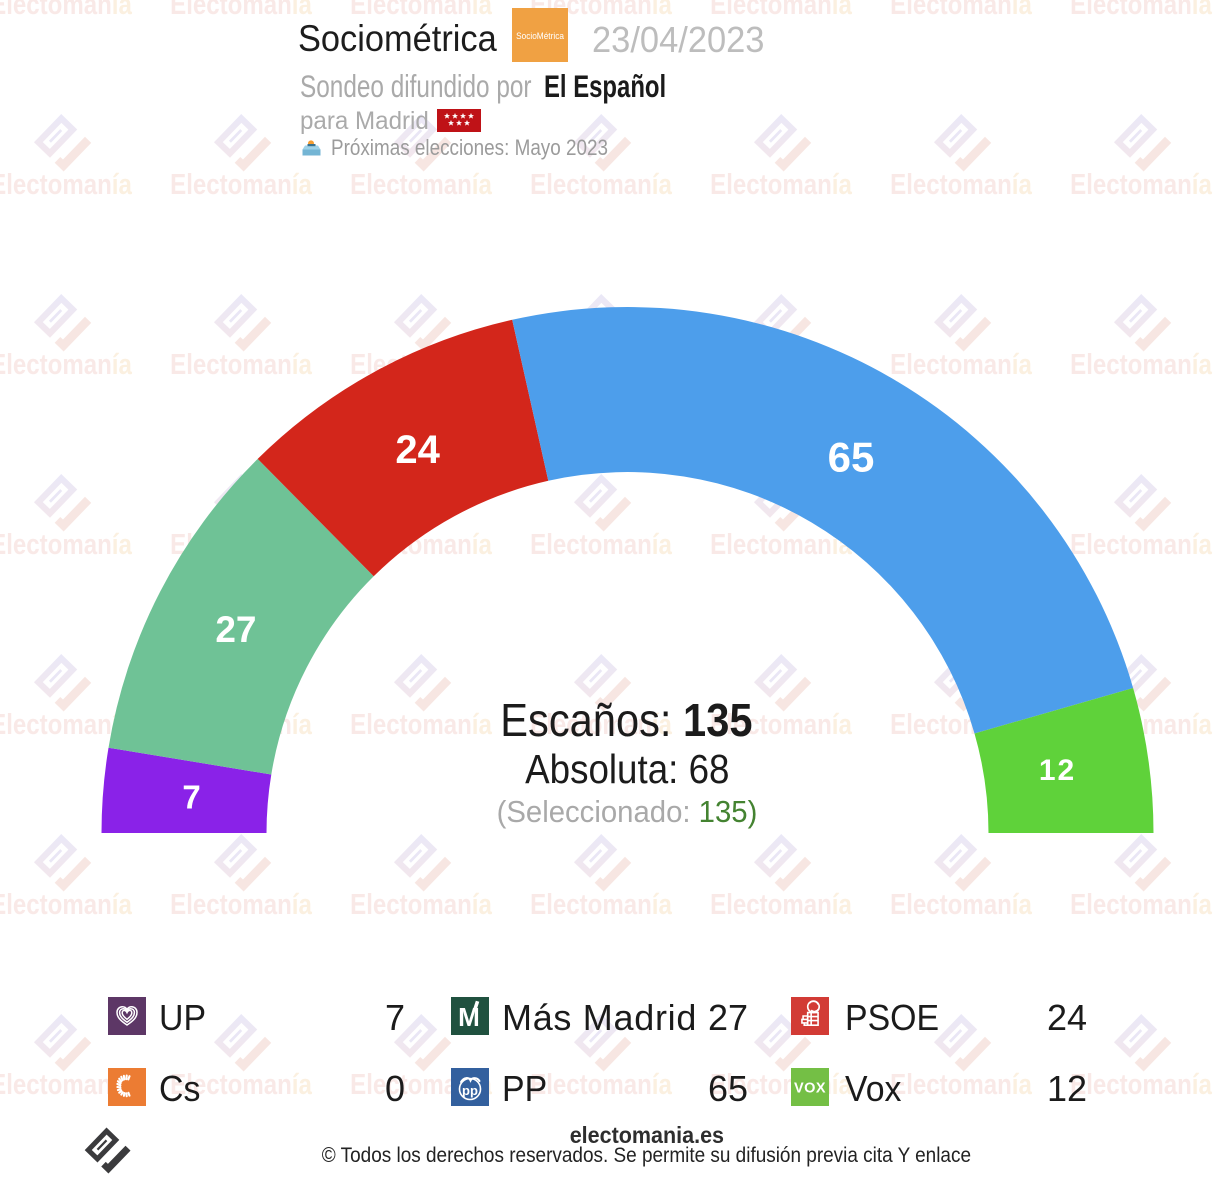 This screenshot has height=1188, width=1232. Describe the element at coordinates (235, 629) in the screenshot. I see `svg-text: 27` at that location.